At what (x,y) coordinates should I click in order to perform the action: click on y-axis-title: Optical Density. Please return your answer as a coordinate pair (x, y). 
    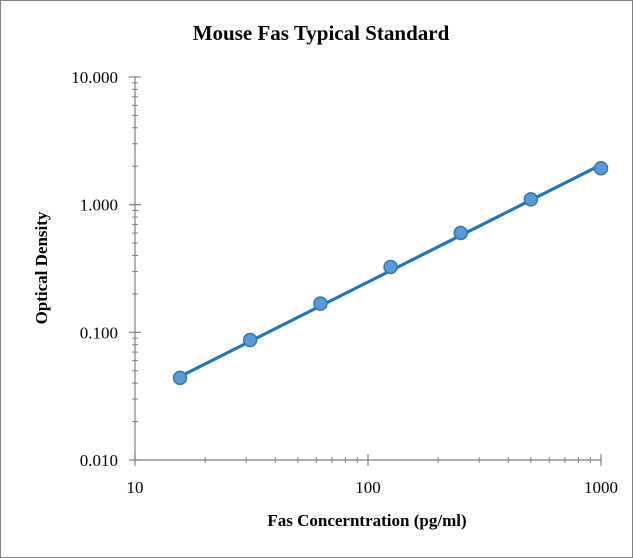
    Looking at the image, I should click on (41, 267).